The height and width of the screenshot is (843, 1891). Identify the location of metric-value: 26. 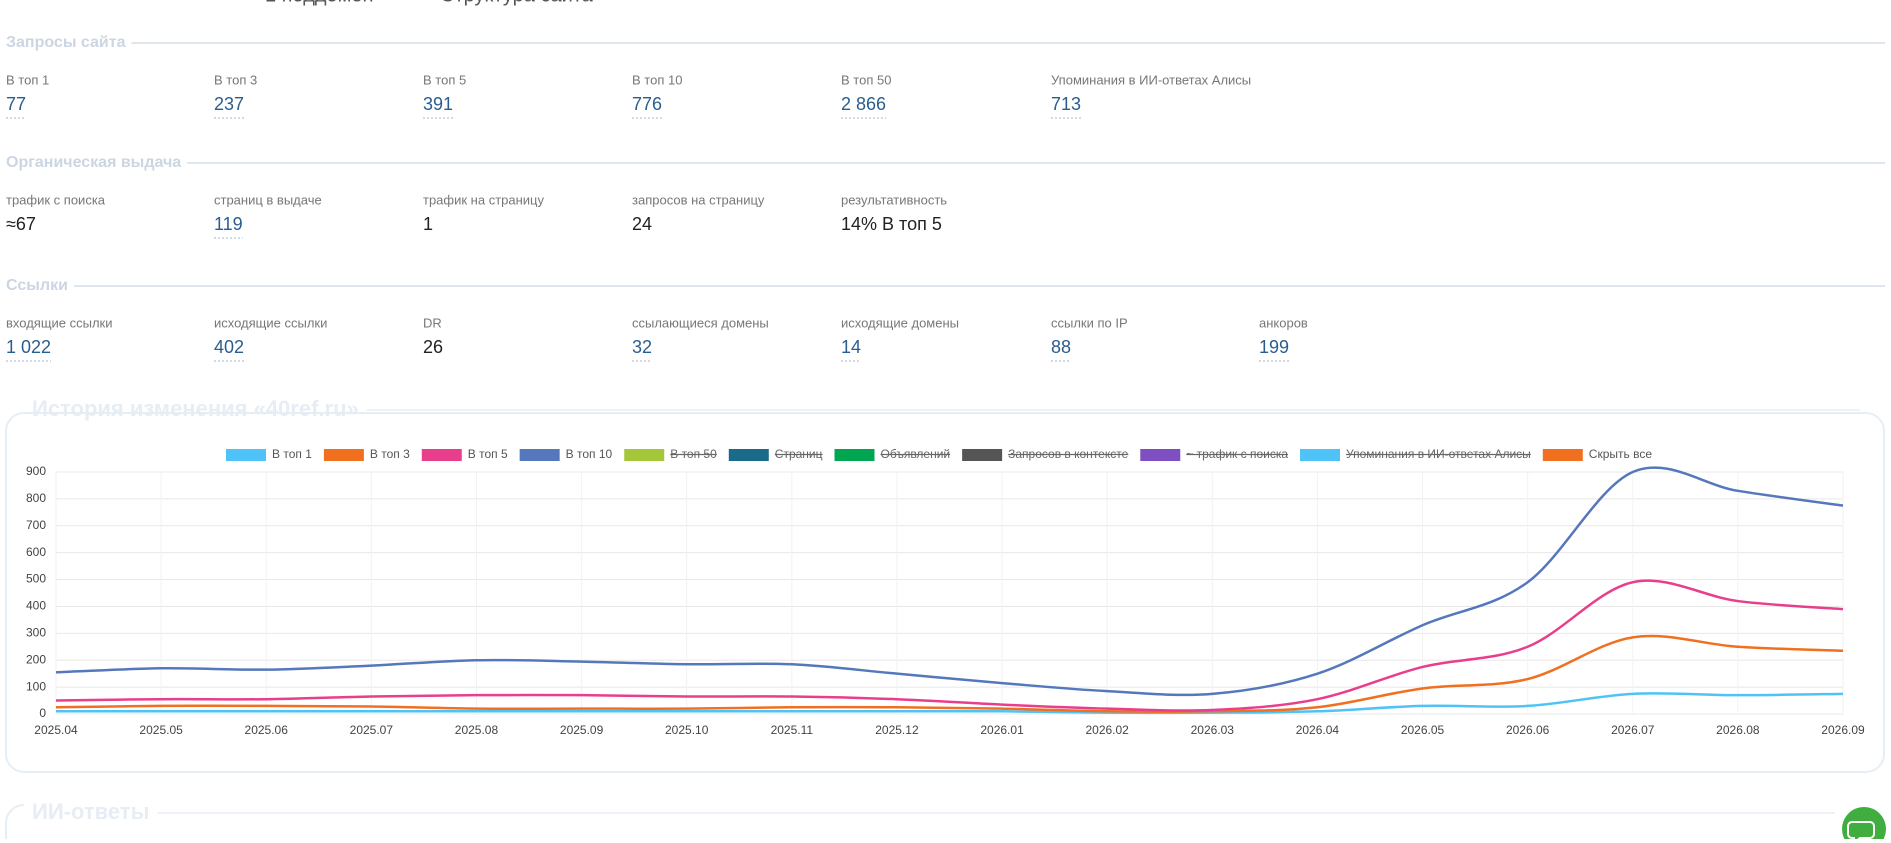
(433, 347).